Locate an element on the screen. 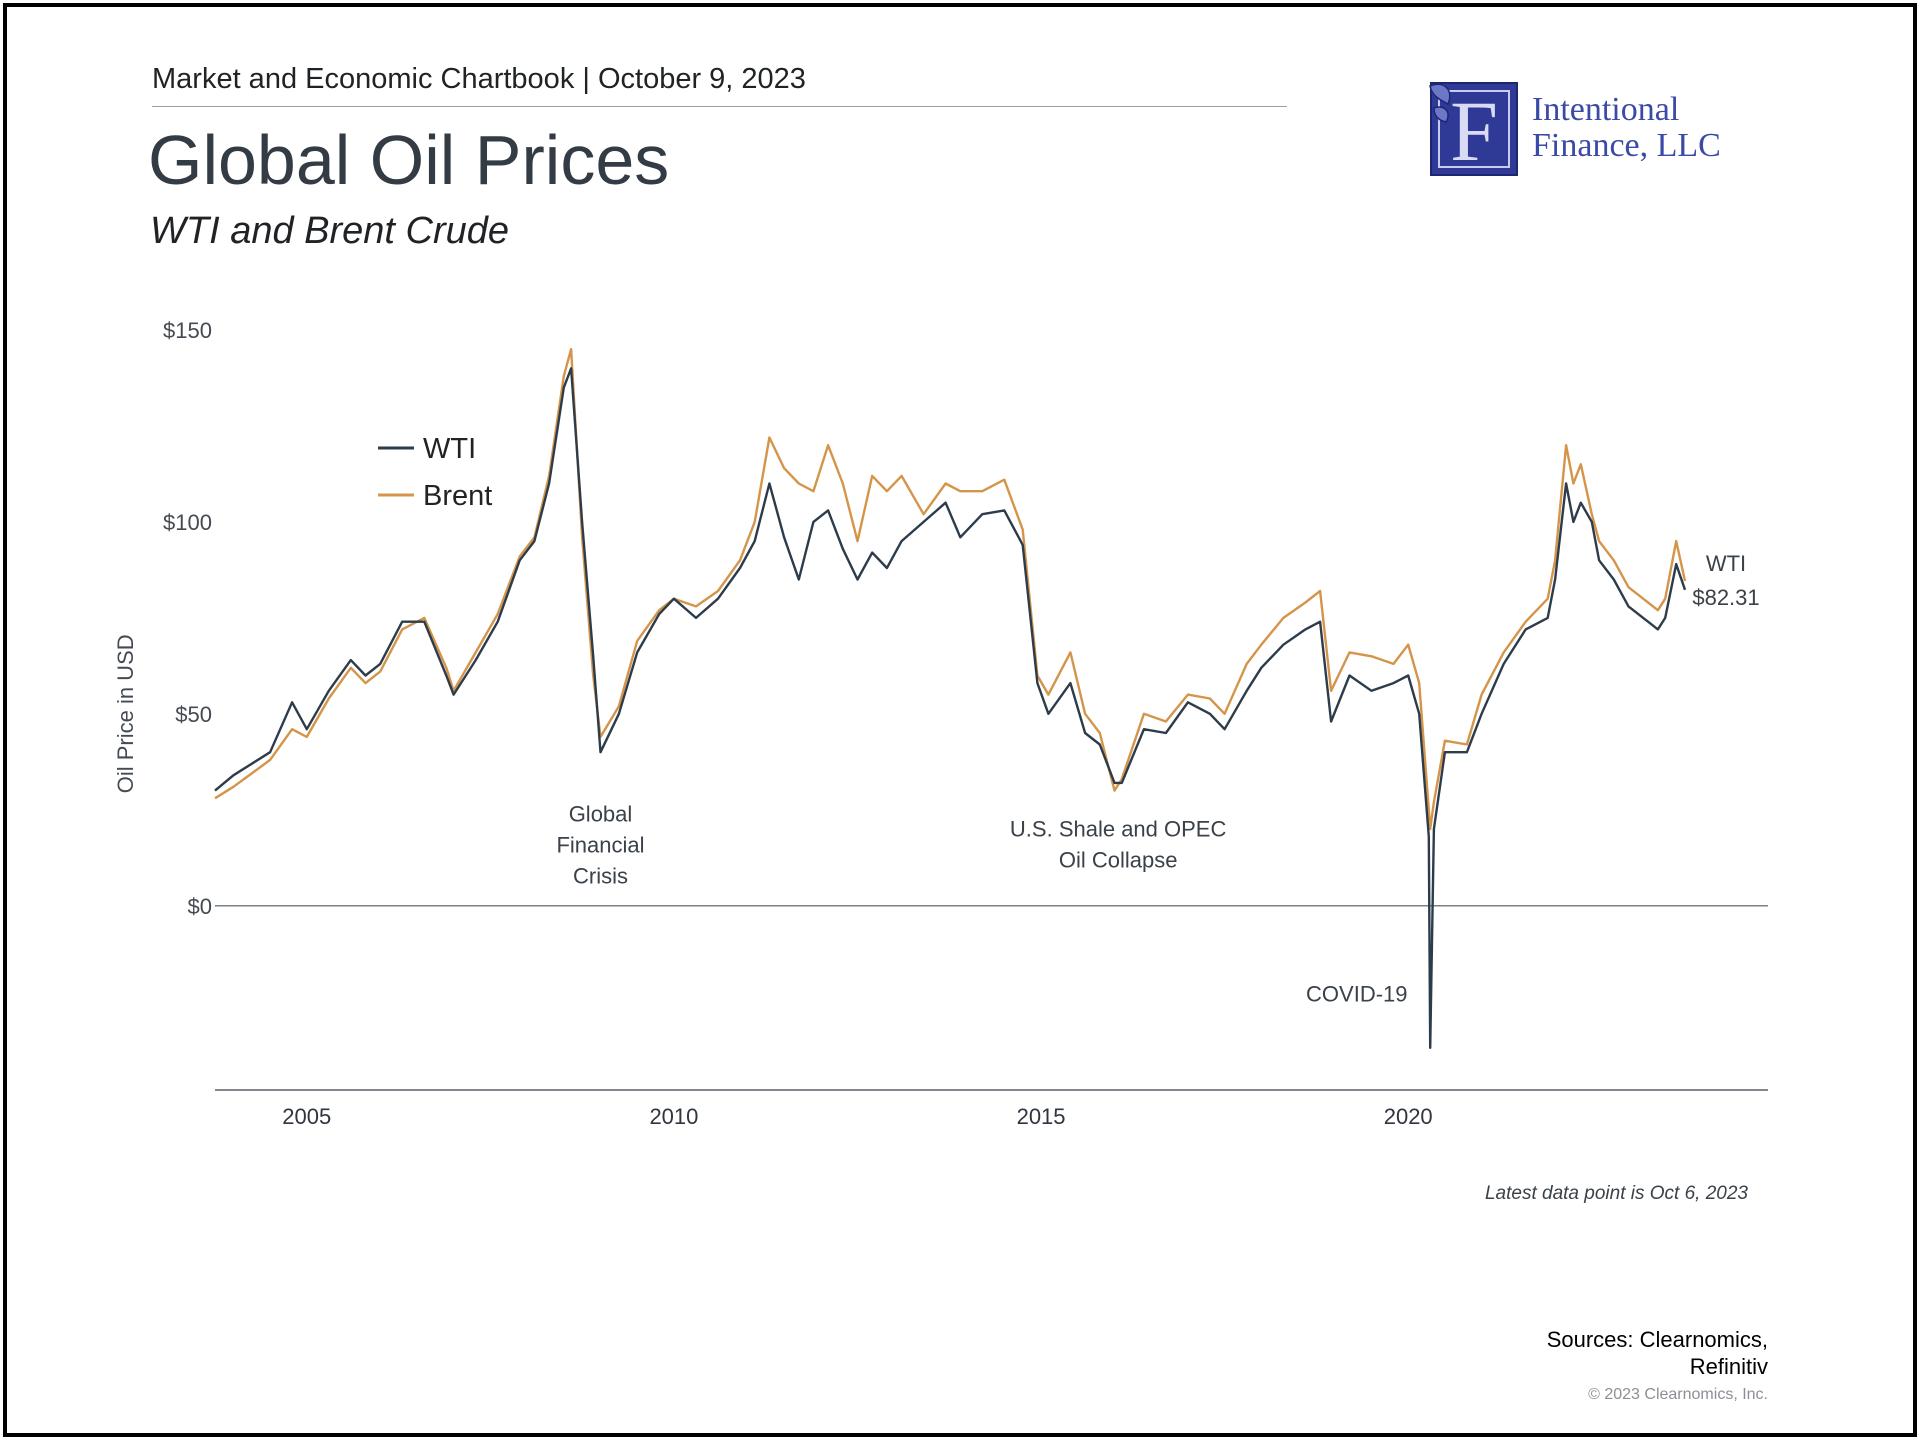 This screenshot has width=1920, height=1440. sources-line2: Refinitiv is located at coordinates (1728, 1366).